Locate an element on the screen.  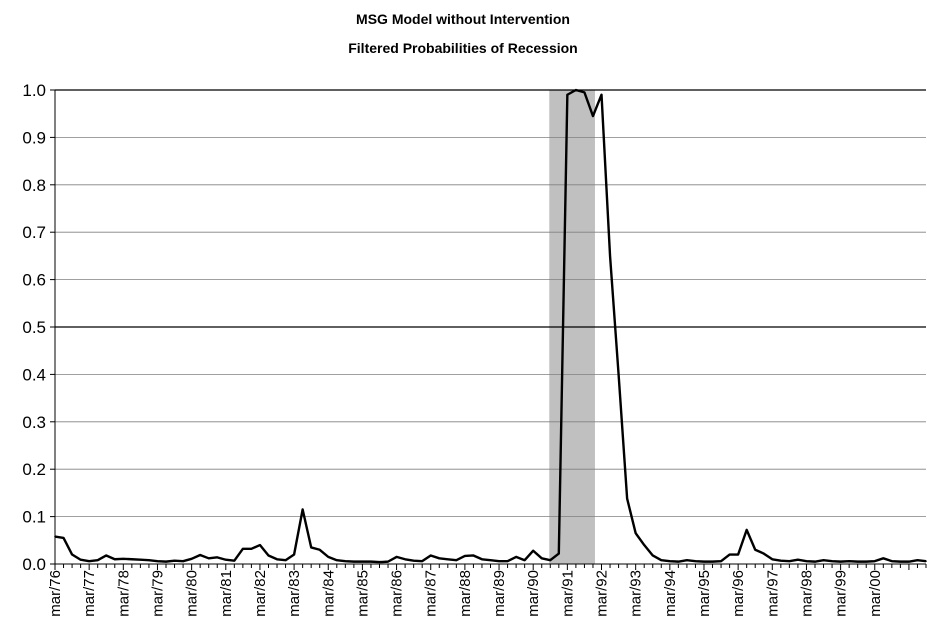
x-tick-label: mar/87 is located at coordinates (431, 593).